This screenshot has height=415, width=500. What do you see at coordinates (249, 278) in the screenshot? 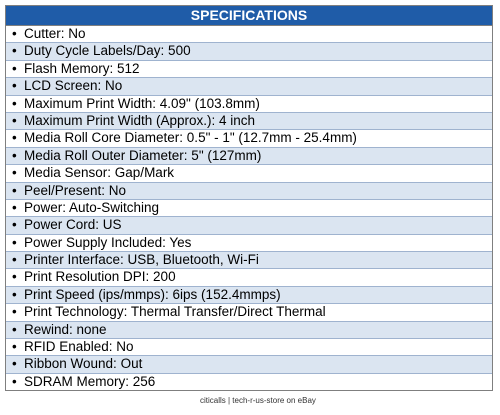
I see `spec-row: Print Resolution DPI: 200` at bounding box center [249, 278].